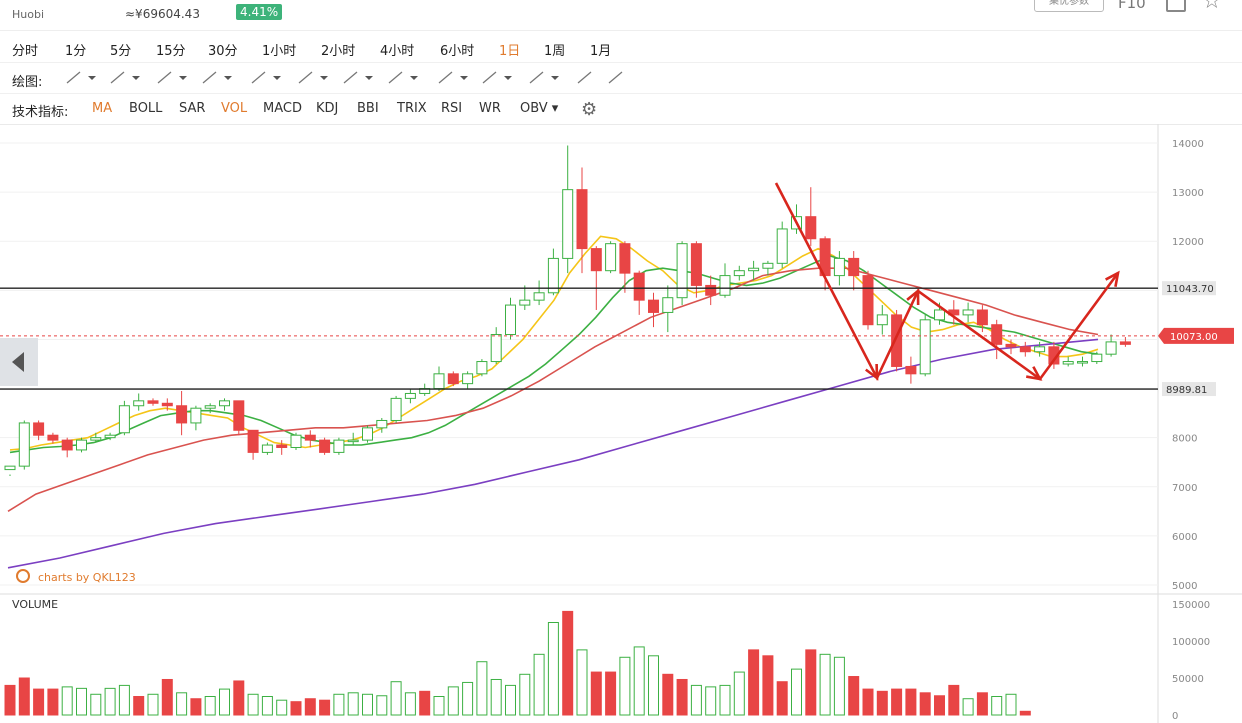 The image size is (1242, 723). Describe the element at coordinates (279, 51) in the screenshot. I see `period-tab-5: 1小时` at that location.